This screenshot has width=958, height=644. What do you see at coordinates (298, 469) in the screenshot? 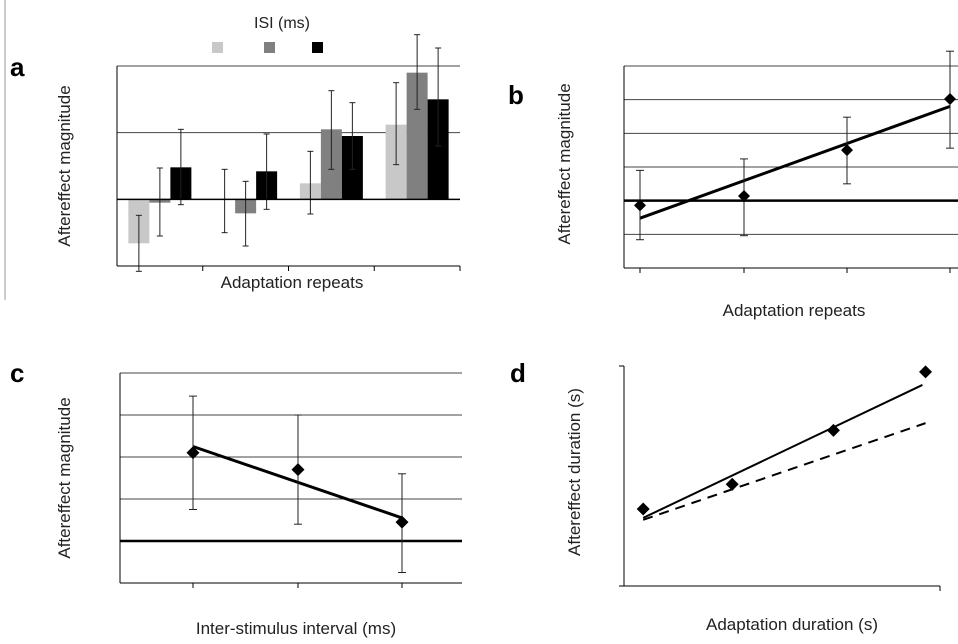
I see `panel-c-data-point` at bounding box center [298, 469].